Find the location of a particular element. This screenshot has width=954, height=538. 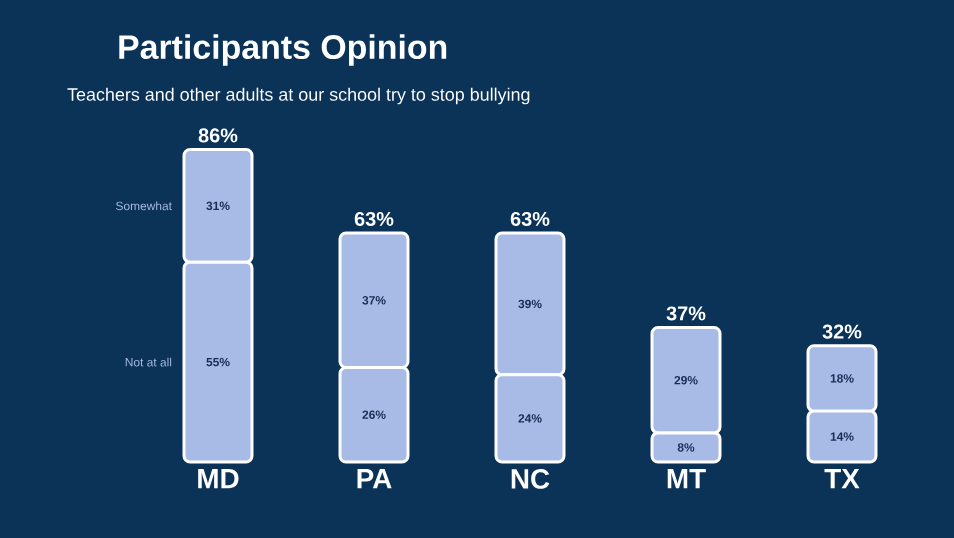

total-label: 37% is located at coordinates (686, 313).